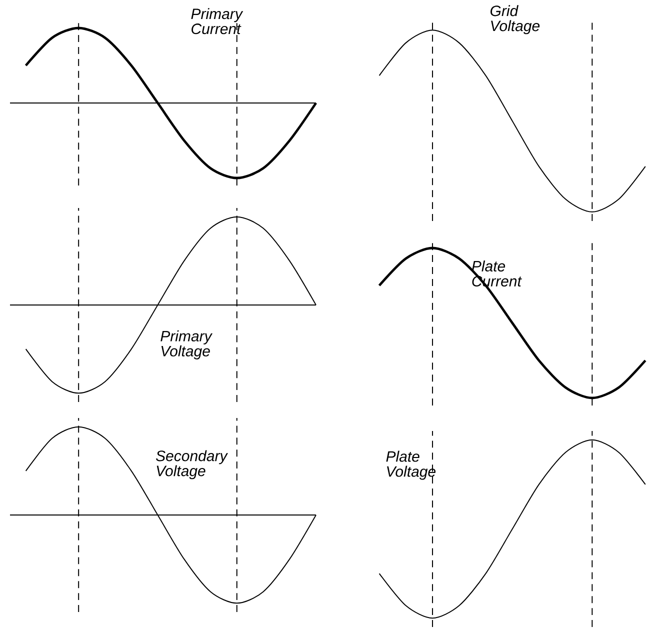  What do you see at coordinates (411, 465) in the screenshot?
I see `annotation: Plate Voltage` at bounding box center [411, 465].